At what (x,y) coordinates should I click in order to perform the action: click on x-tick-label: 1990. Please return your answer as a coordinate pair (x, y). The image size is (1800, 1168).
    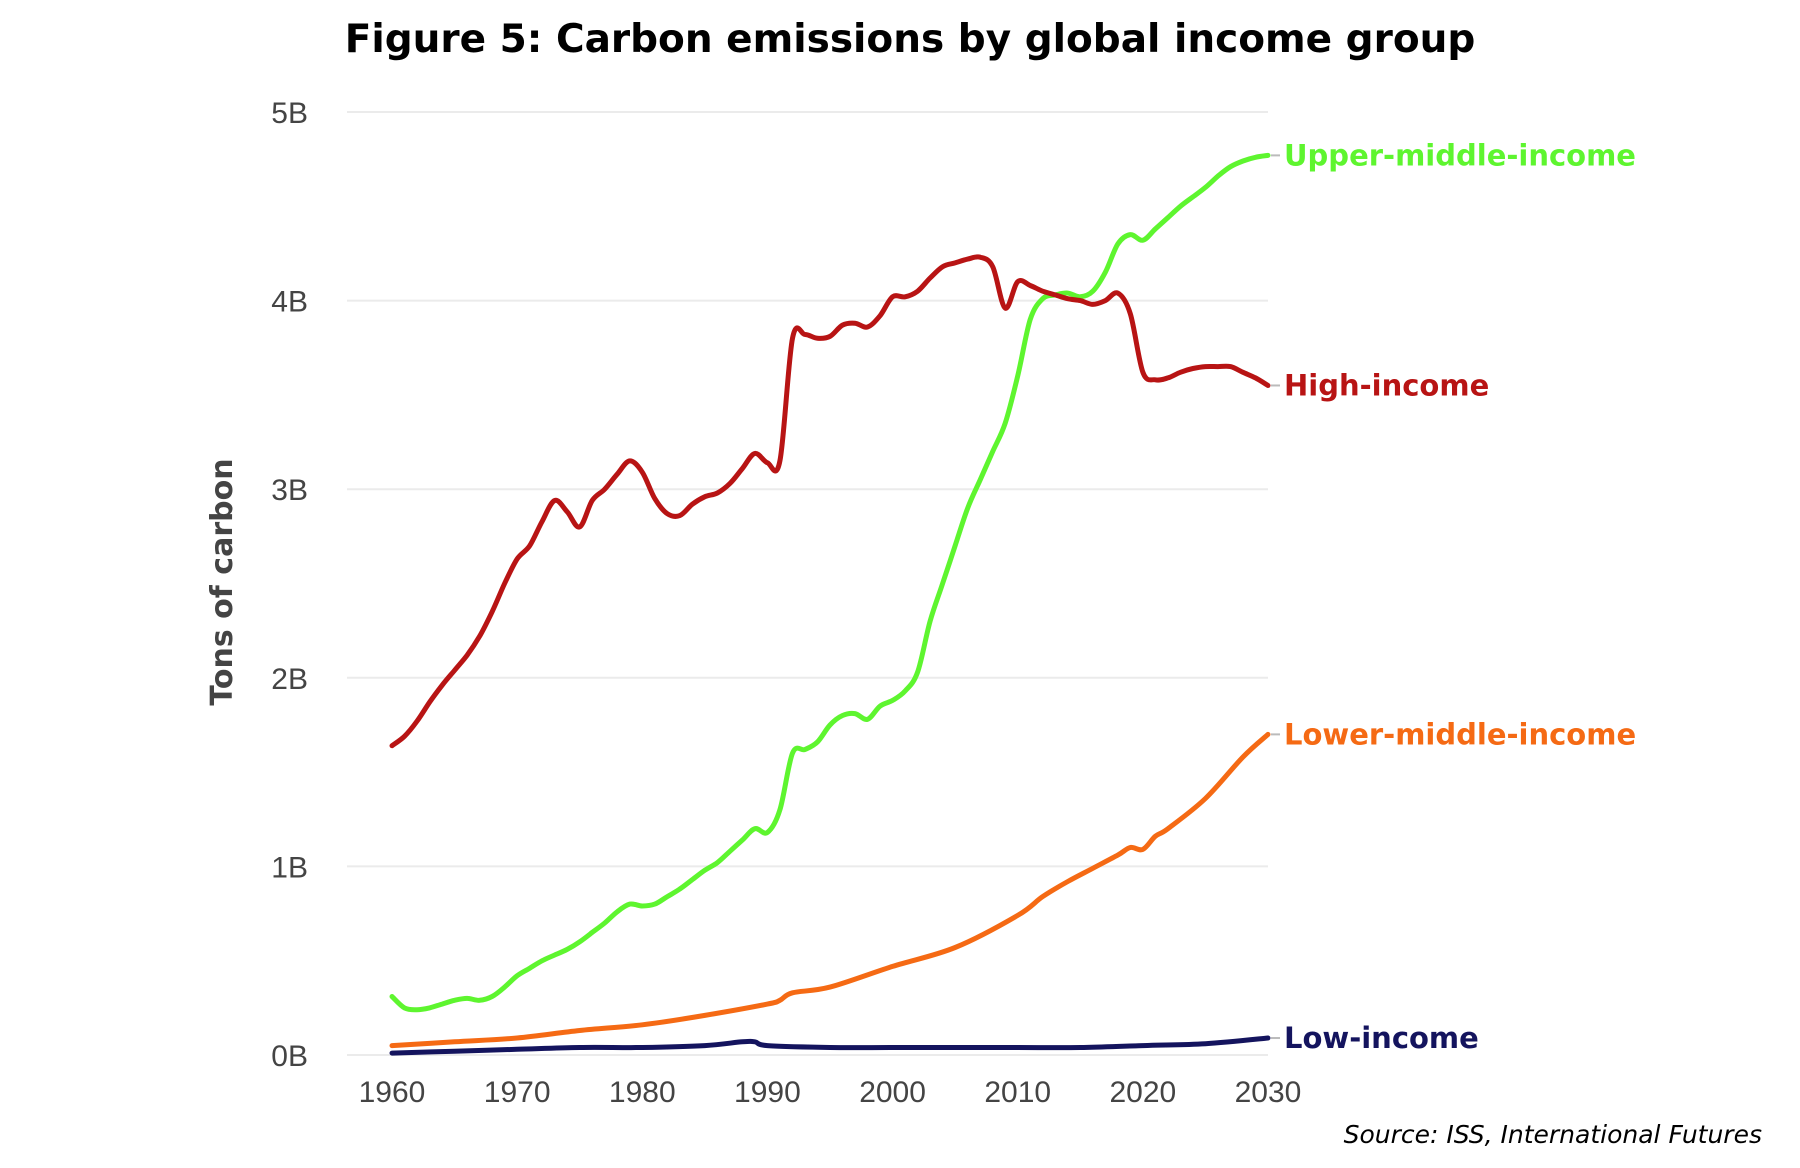
    Looking at the image, I should click on (767, 1092).